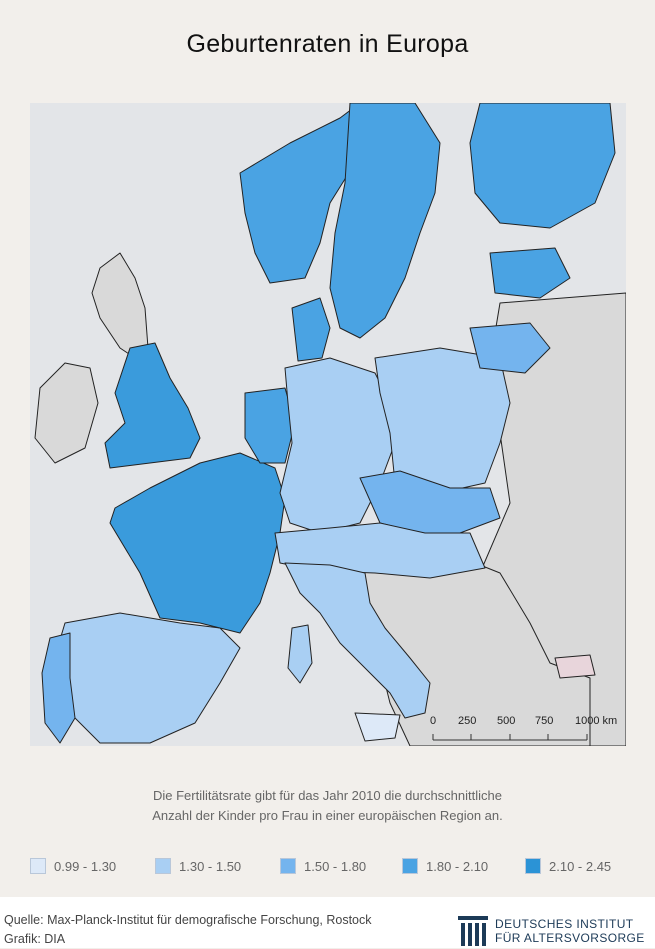 The width and height of the screenshot is (655, 949). What do you see at coordinates (506, 721) in the screenshot?
I see `scale-label-500: 500` at bounding box center [506, 721].